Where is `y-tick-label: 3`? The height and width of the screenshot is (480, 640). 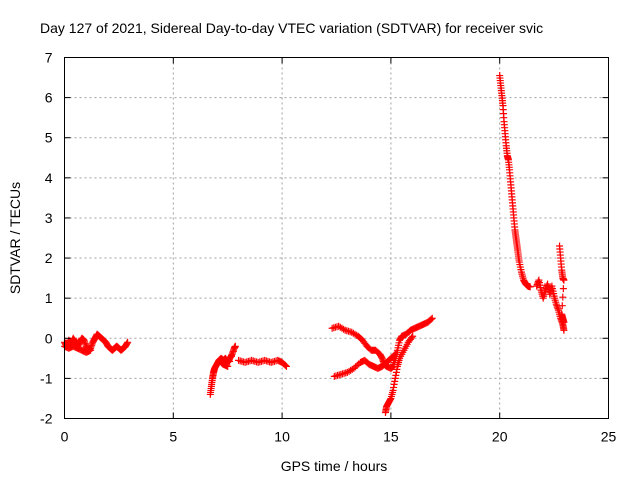 y-tick-label: 3 is located at coordinates (49, 218).